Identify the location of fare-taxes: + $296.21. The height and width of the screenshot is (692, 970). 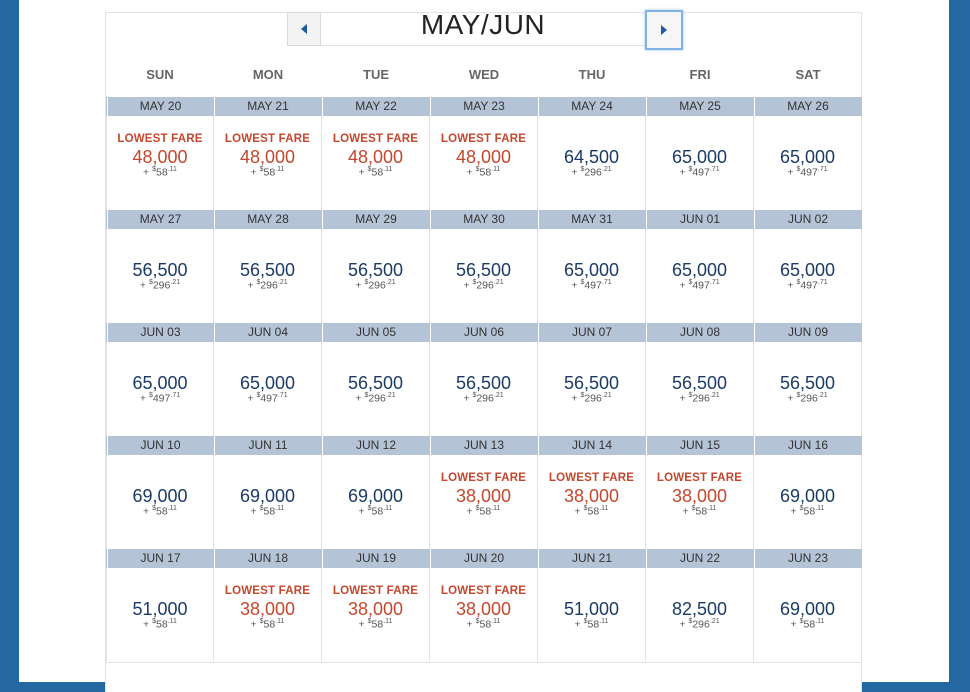
(483, 398).